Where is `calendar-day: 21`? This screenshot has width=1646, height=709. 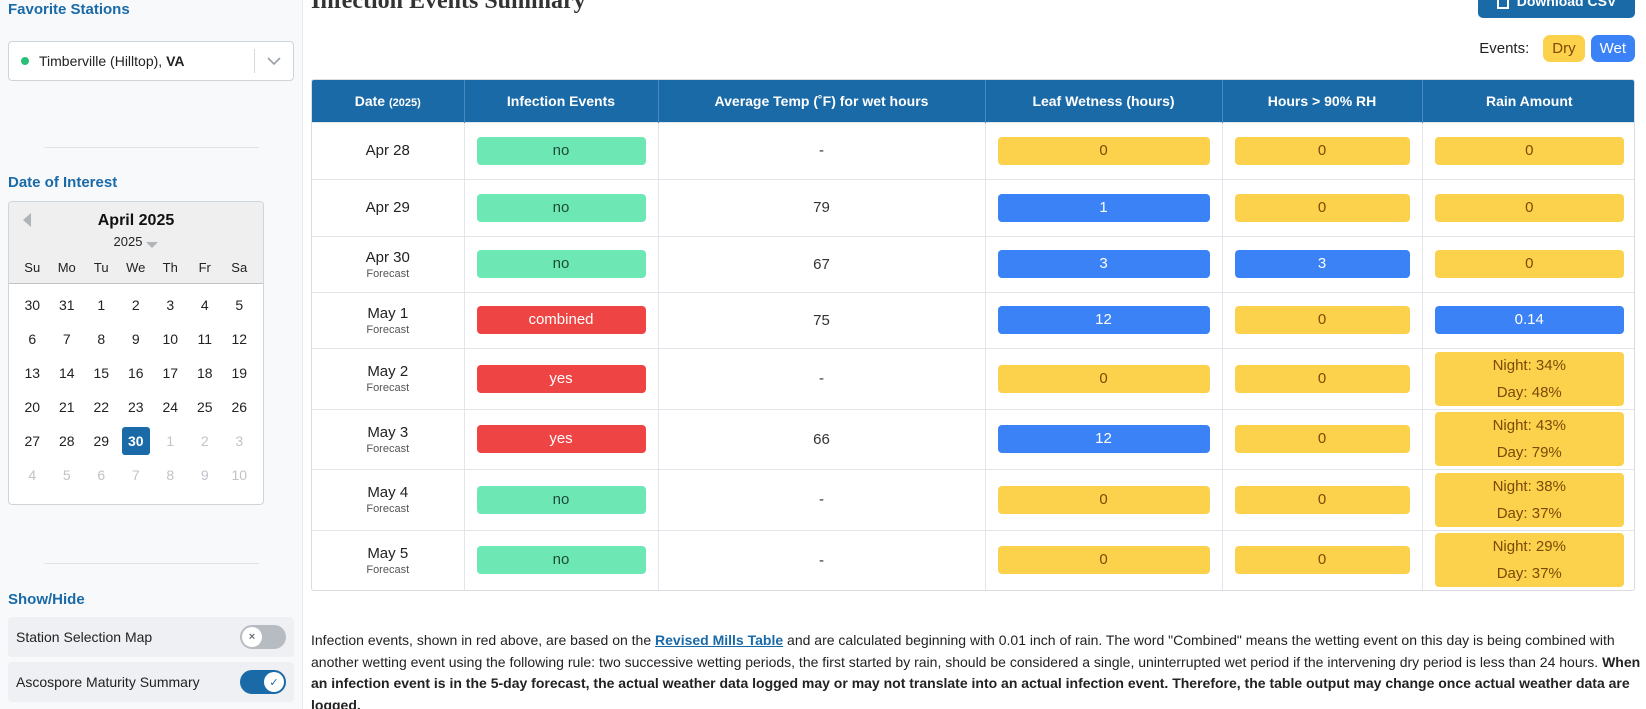 calendar-day: 21 is located at coordinates (67, 410).